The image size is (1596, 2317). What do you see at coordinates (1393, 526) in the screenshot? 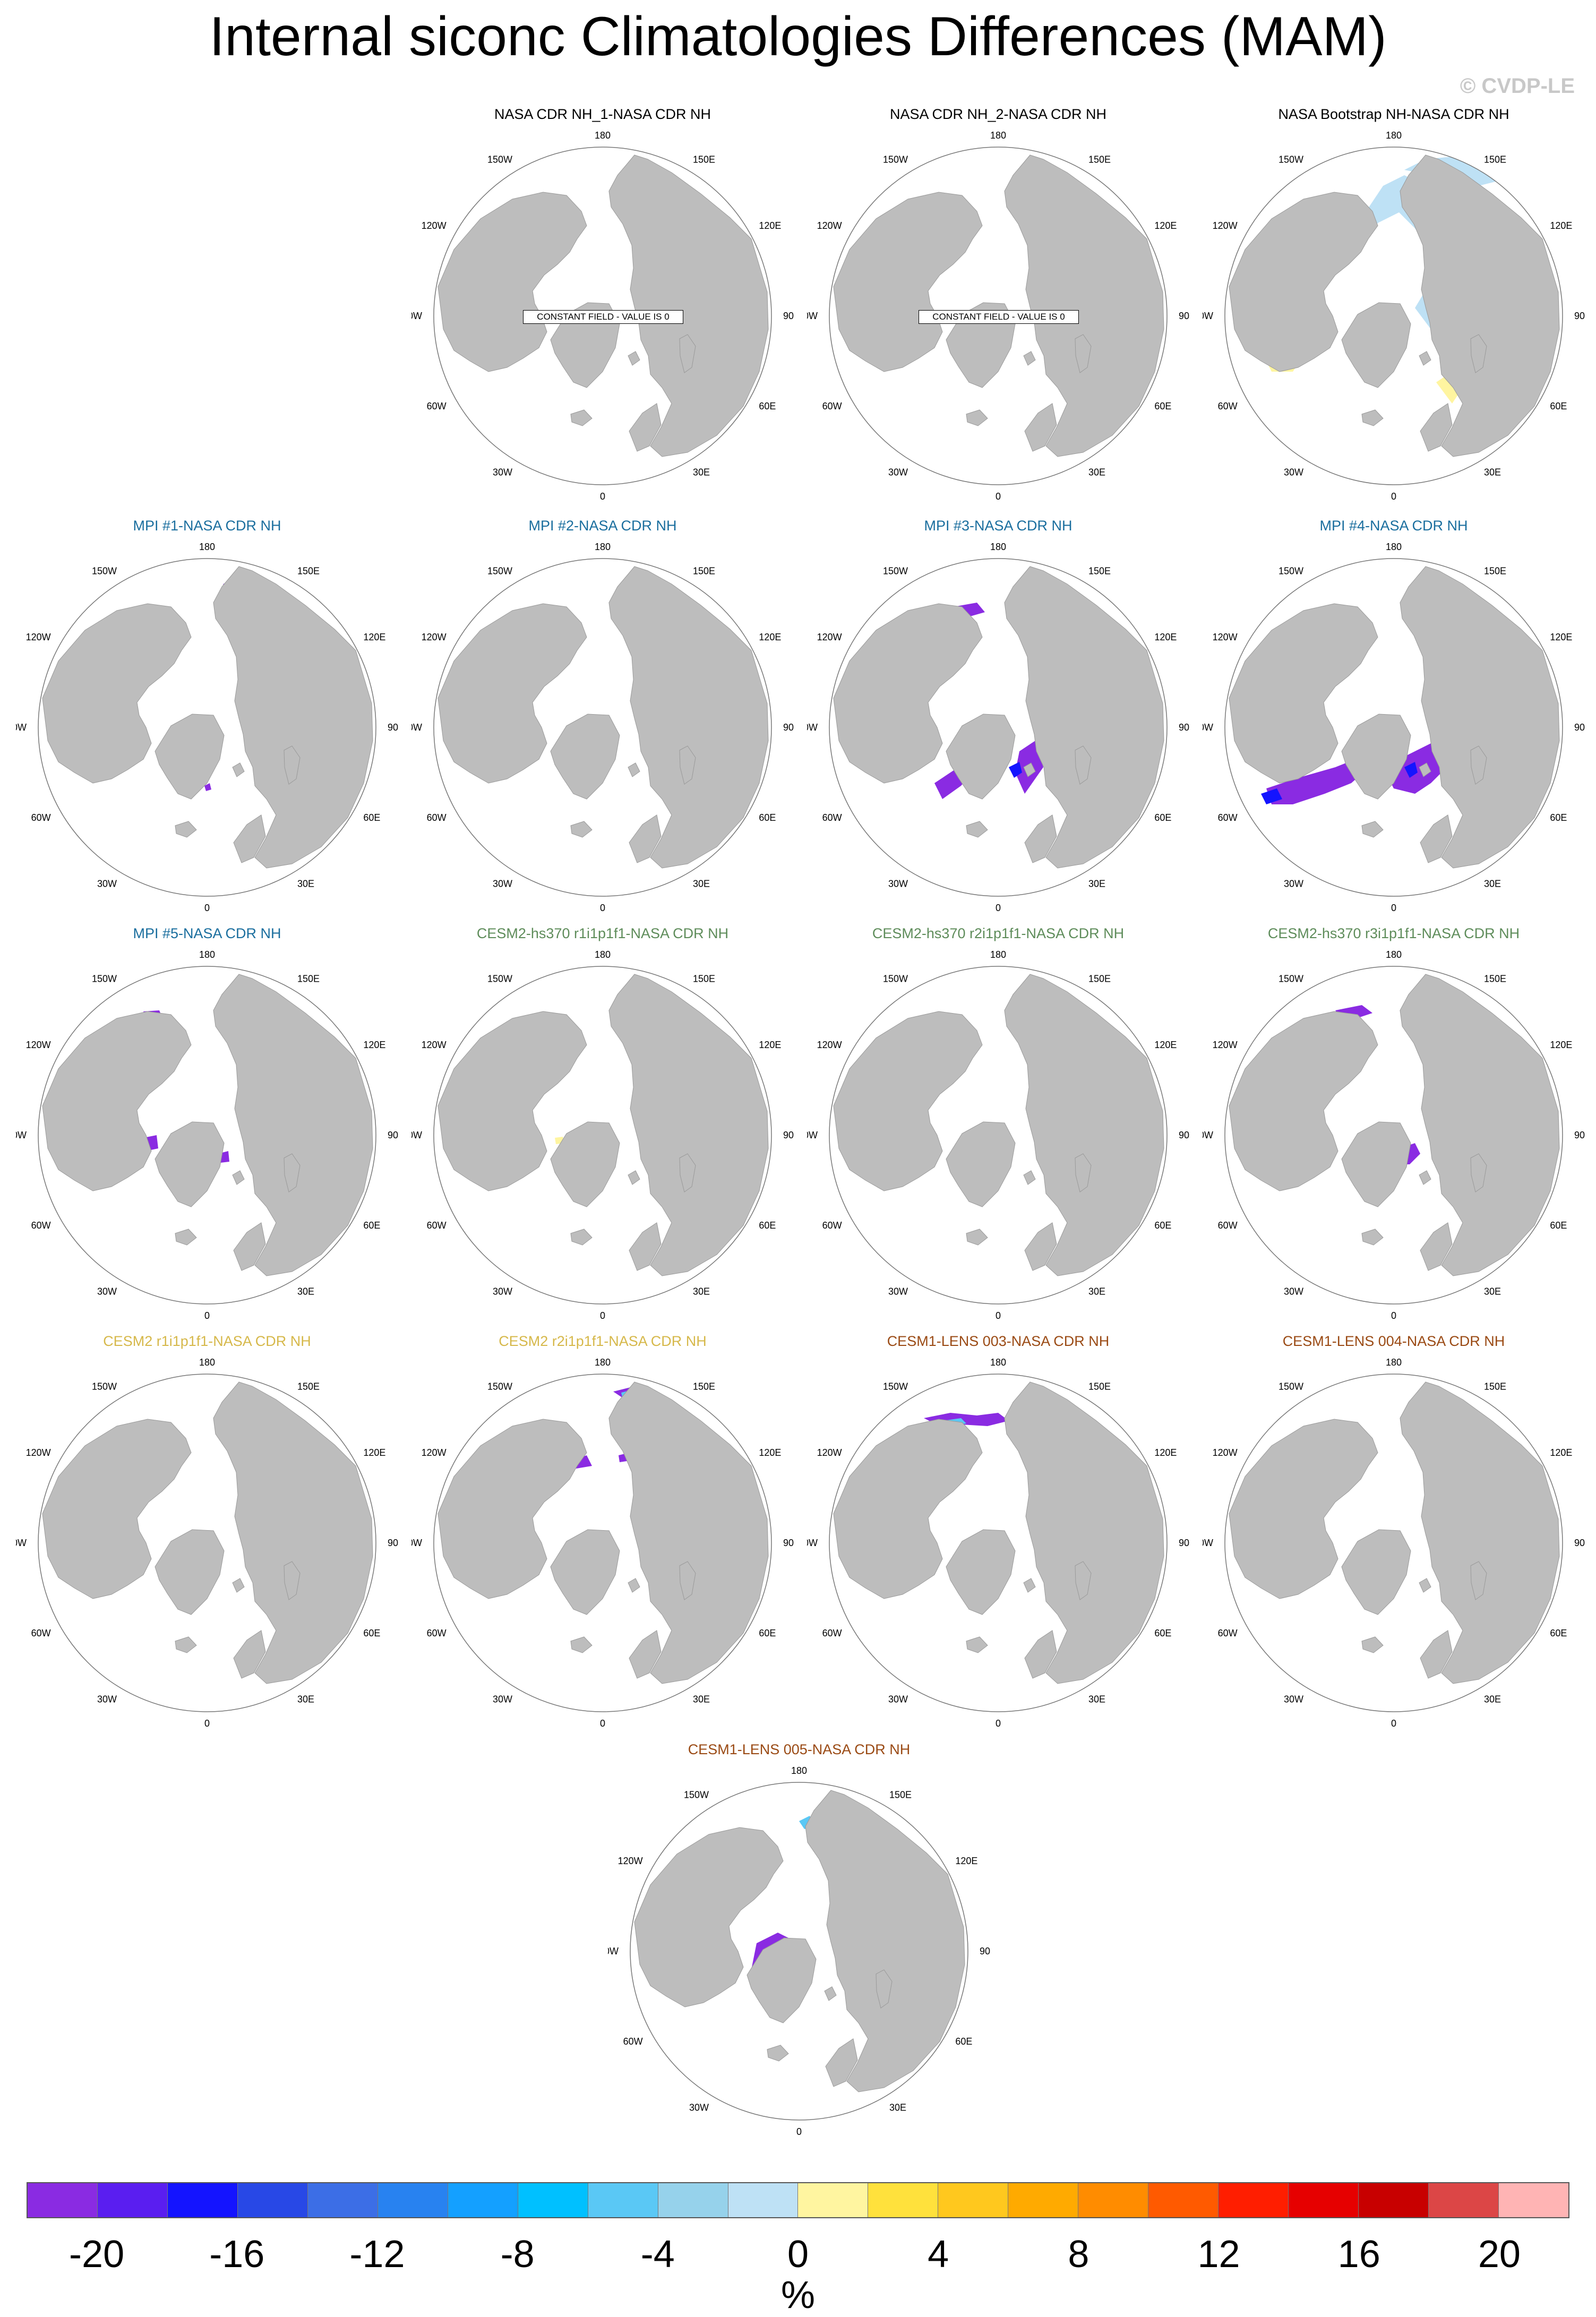
I see `panel-title: MPI #4-NASA CDR NH` at bounding box center [1393, 526].